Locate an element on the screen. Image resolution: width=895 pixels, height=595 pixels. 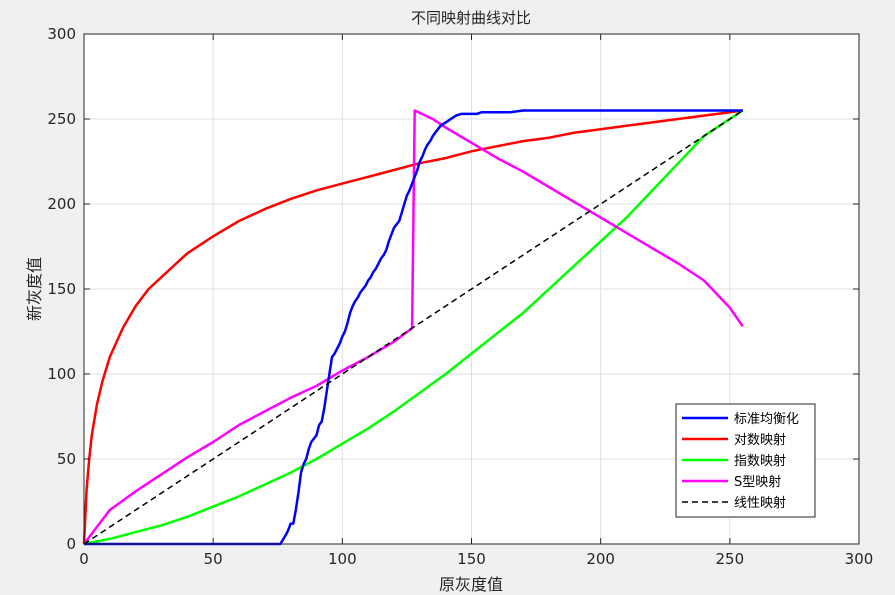
chart-title: 不同映射曲线对比 is located at coordinates (471, 18).